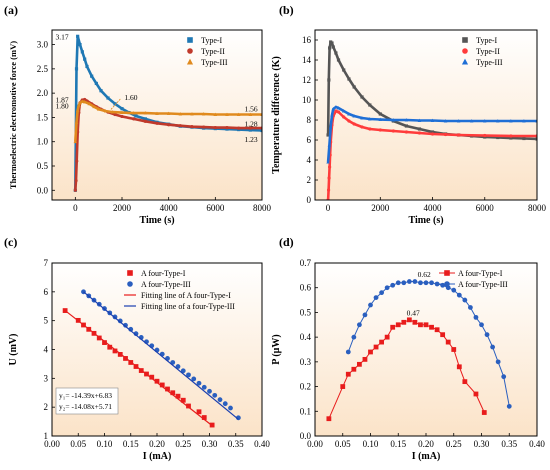 This screenshot has height=470, width=550. Describe the element at coordinates (130, 97) in the screenshot. I see `value-annotation: 1.60` at that location.